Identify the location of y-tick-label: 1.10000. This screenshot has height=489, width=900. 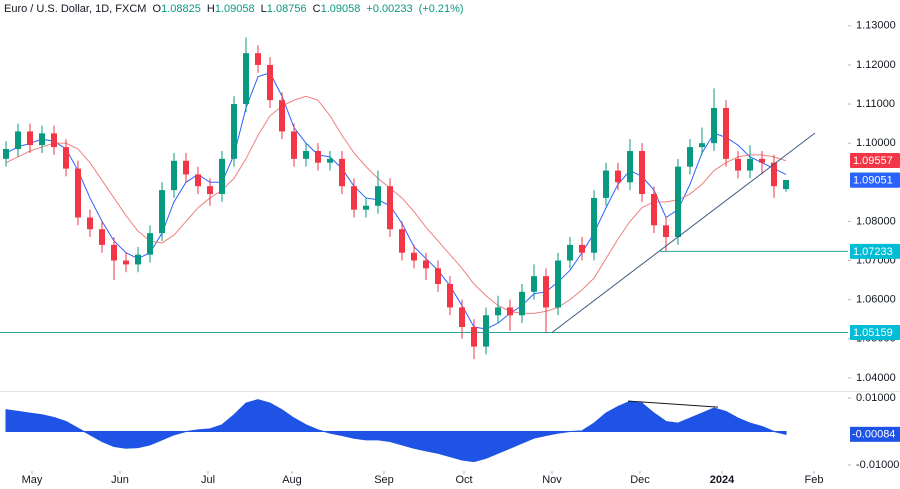
(876, 143).